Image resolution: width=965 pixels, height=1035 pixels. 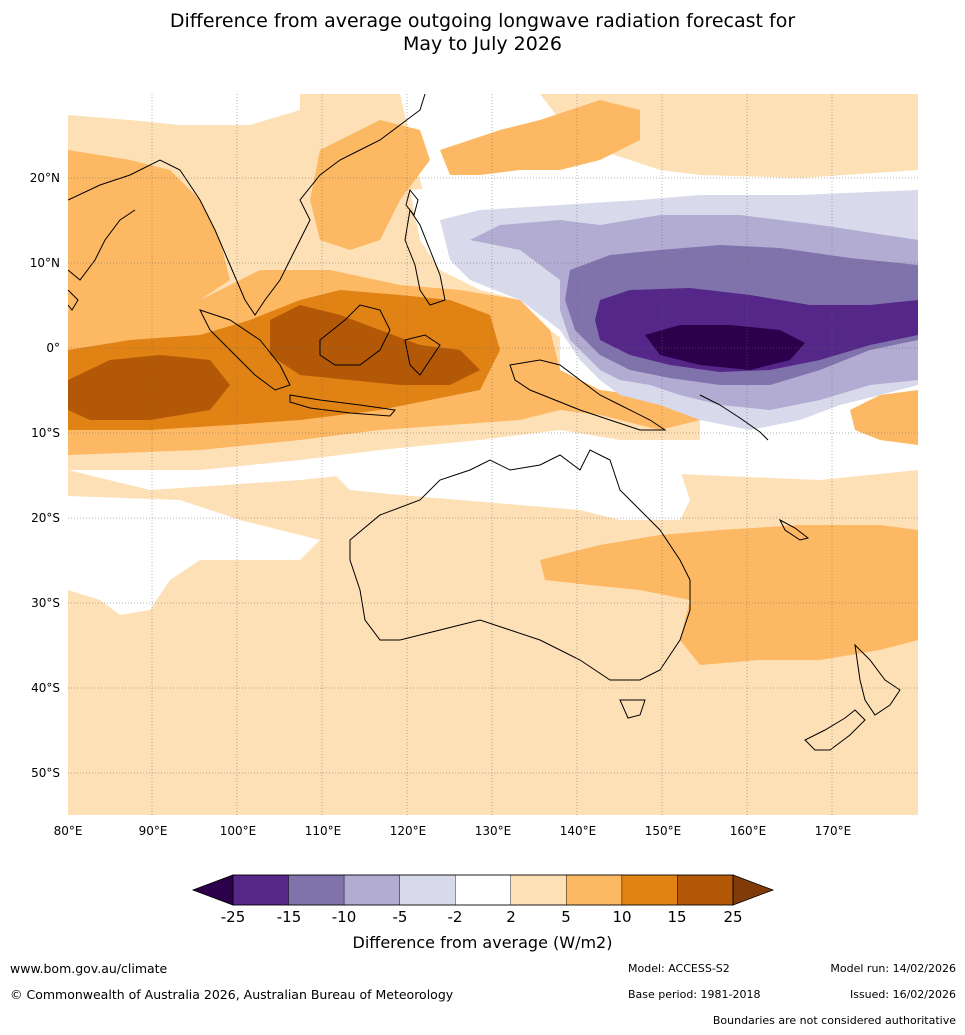 I want to click on coastline-new-zealand-north, so click(x=877, y=679).